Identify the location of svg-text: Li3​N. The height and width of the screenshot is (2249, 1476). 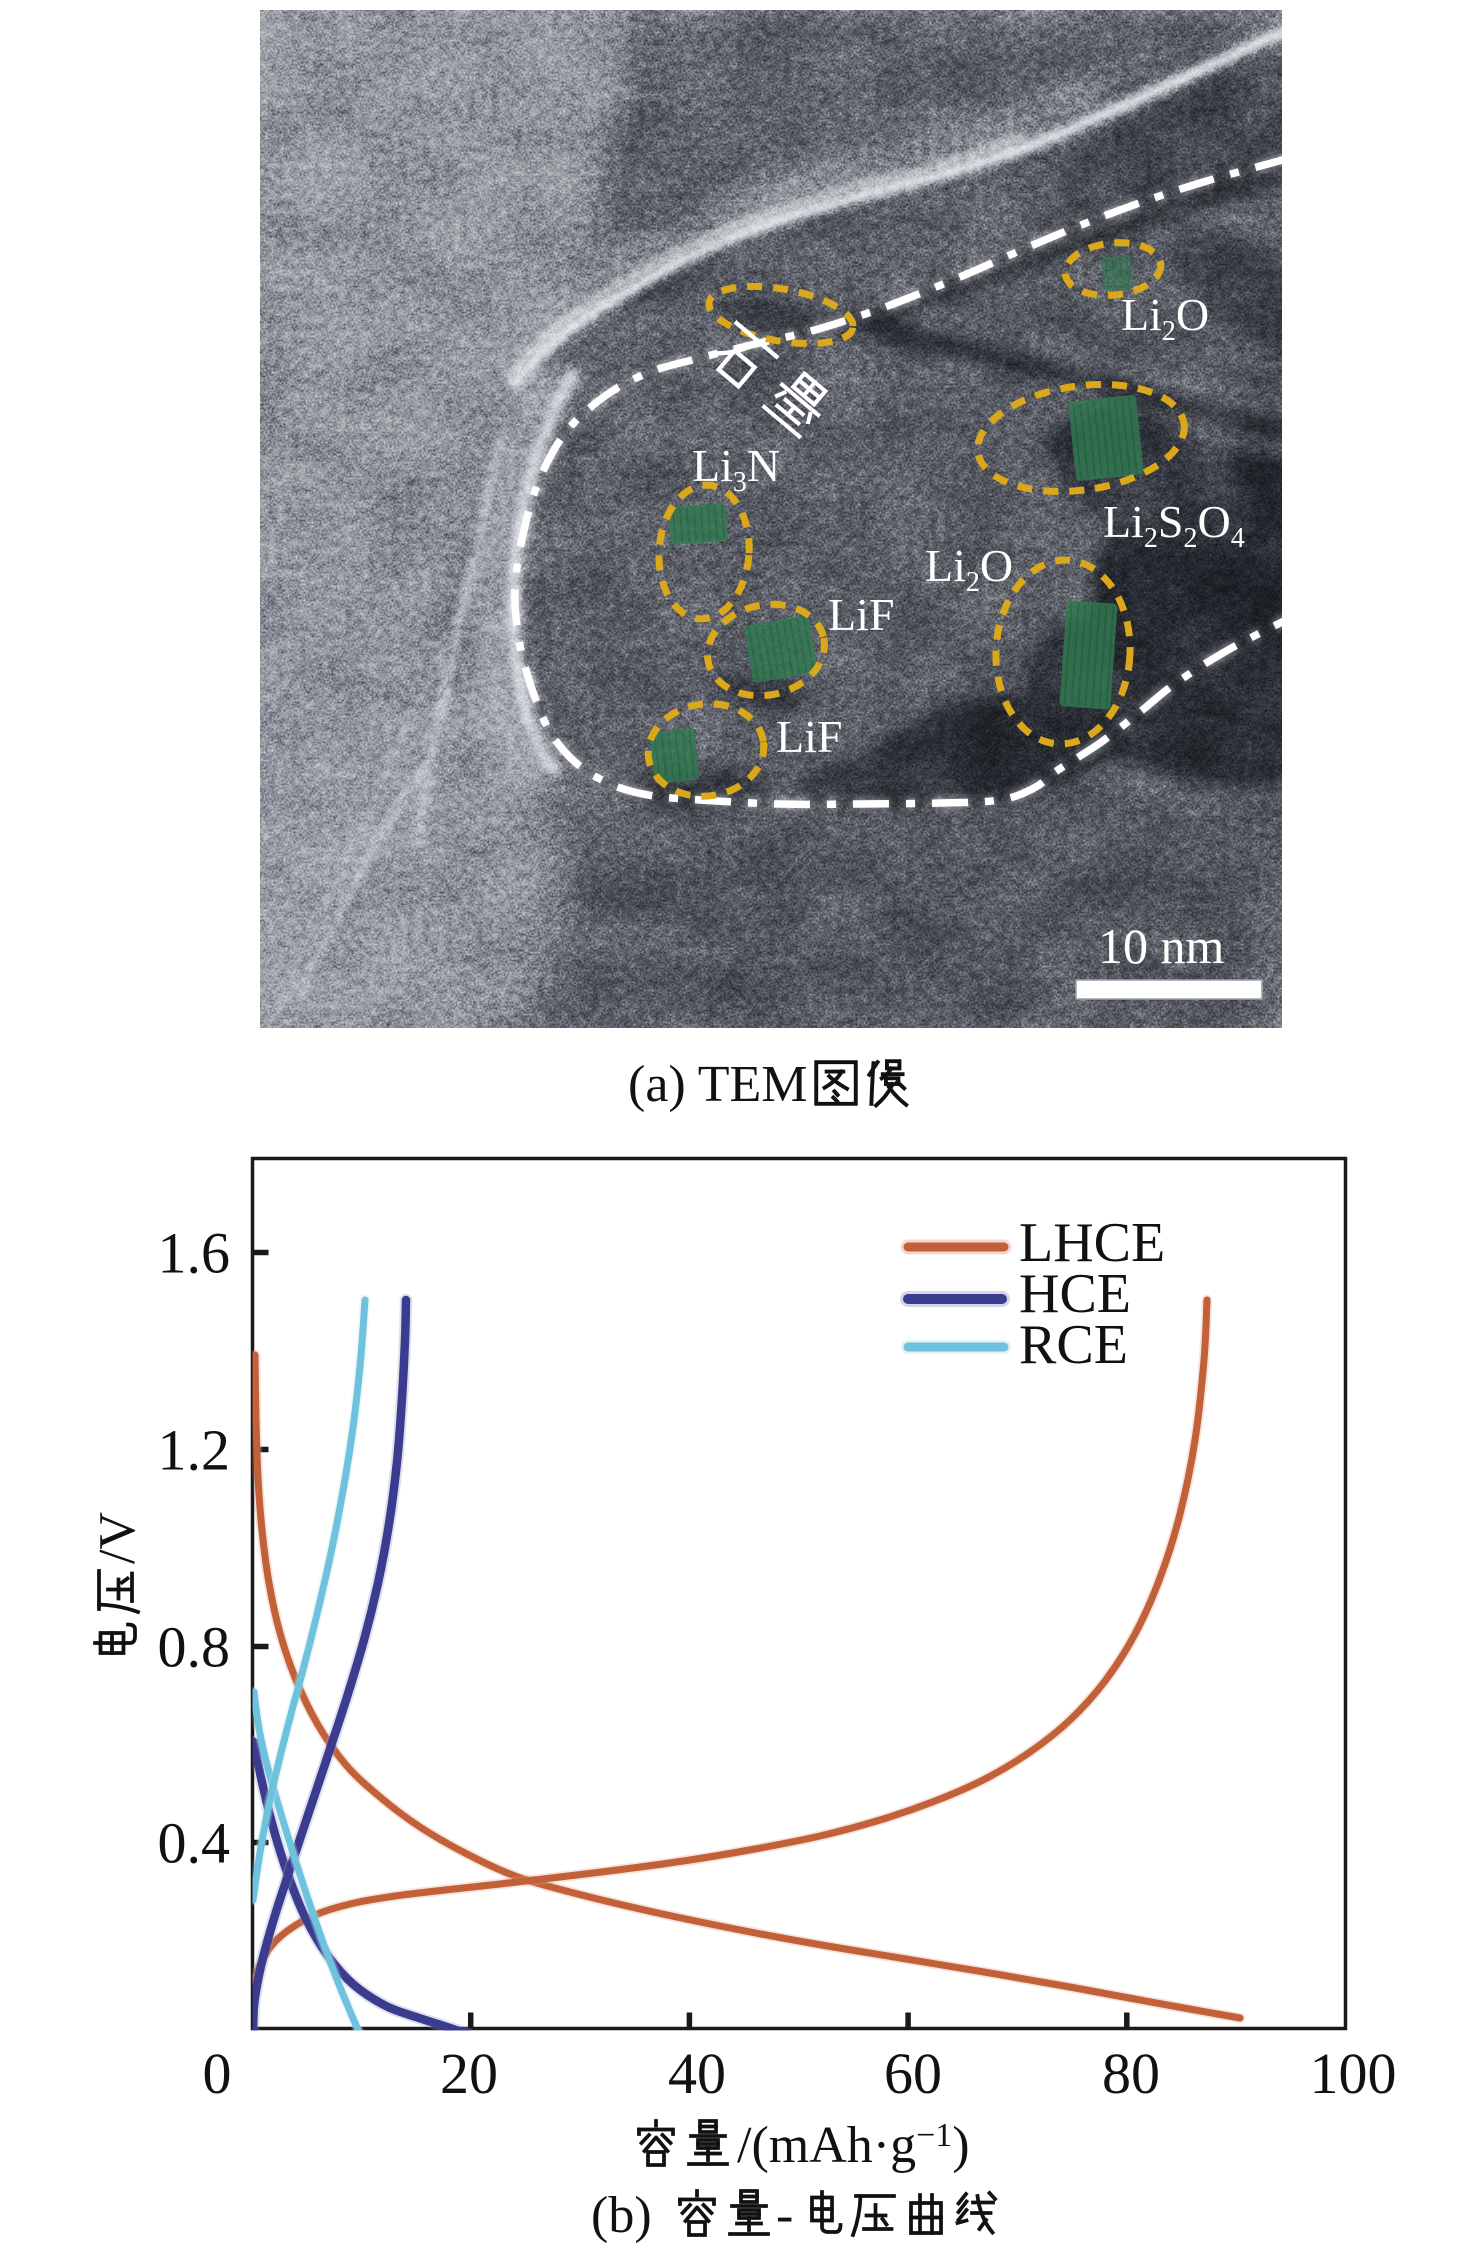
(736, 469).